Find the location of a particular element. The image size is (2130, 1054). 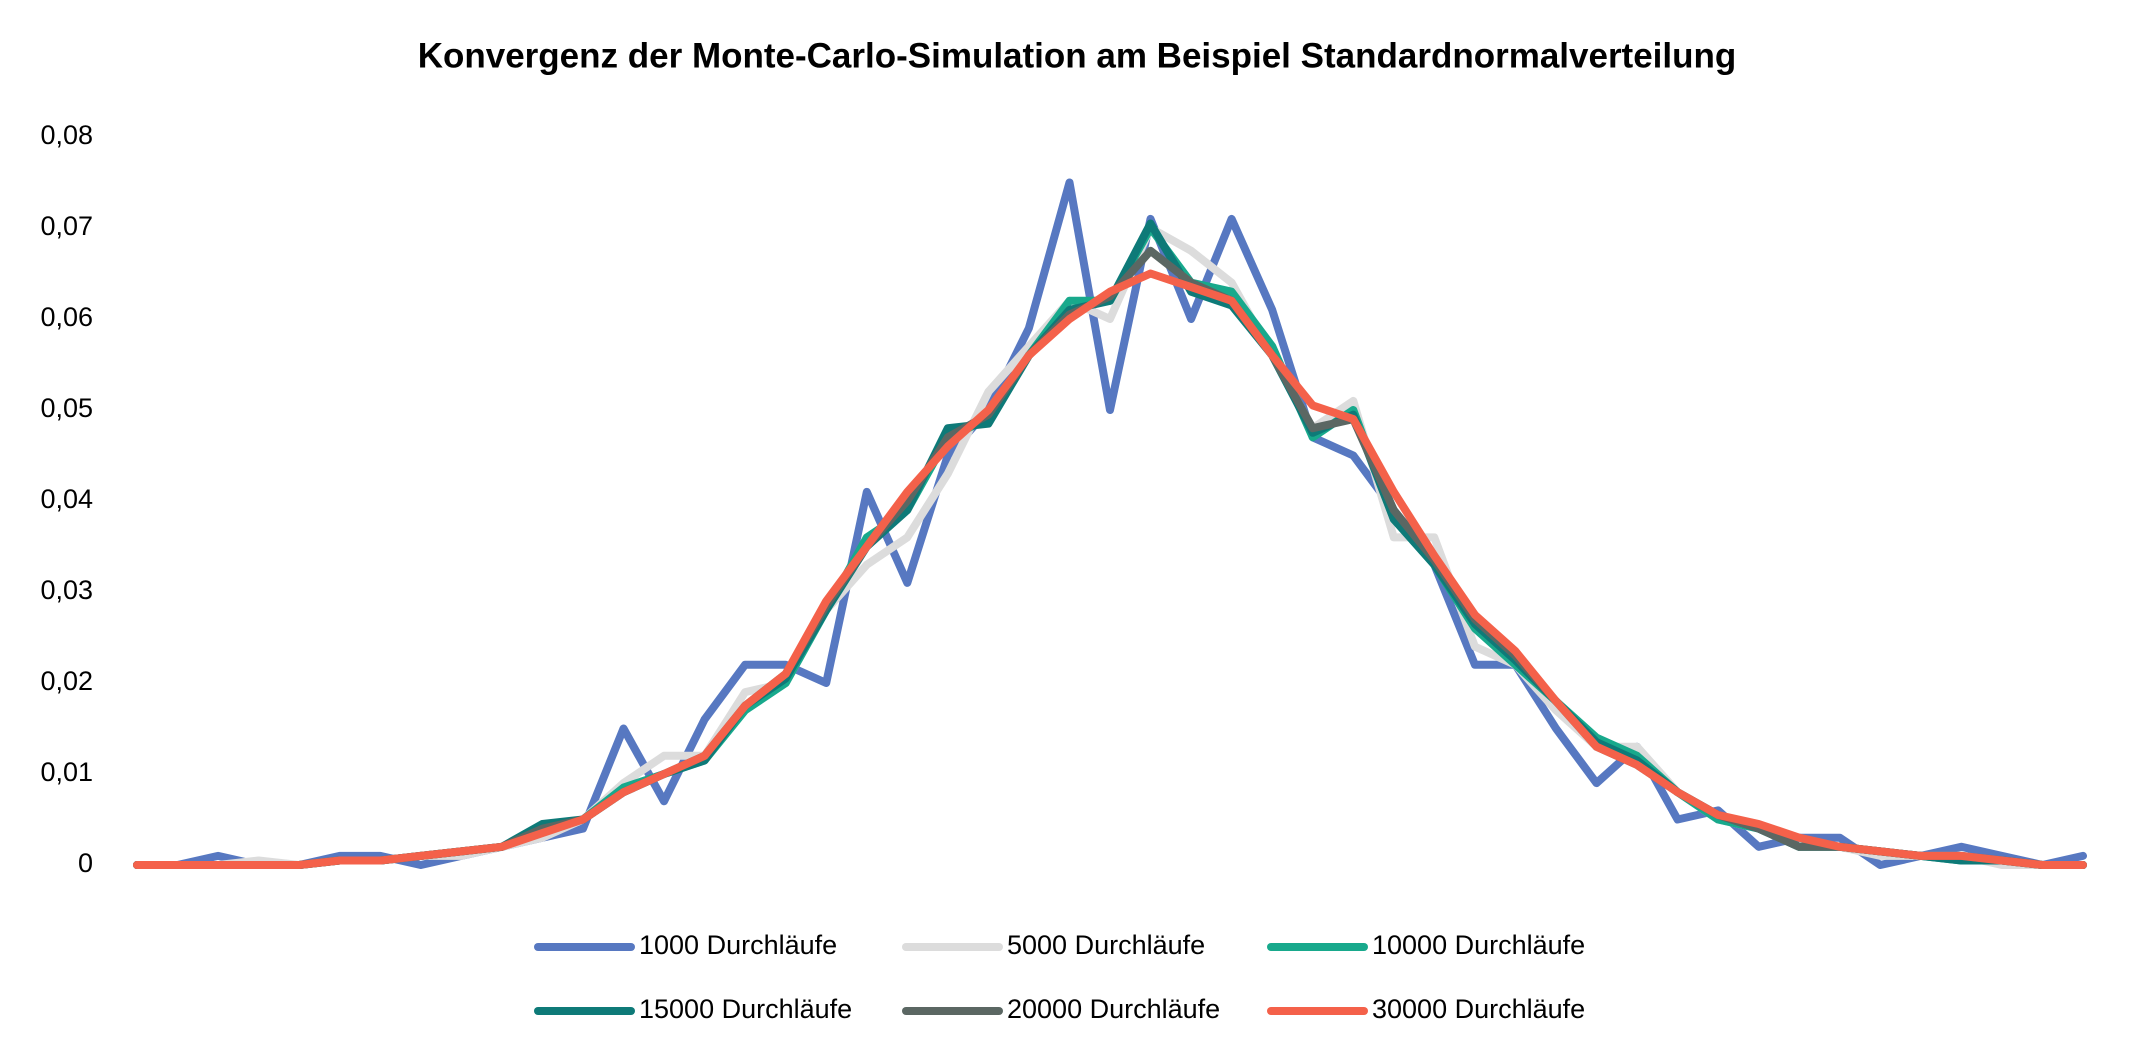

legend-label: 20000 Durchläufe is located at coordinates (1113, 1009).